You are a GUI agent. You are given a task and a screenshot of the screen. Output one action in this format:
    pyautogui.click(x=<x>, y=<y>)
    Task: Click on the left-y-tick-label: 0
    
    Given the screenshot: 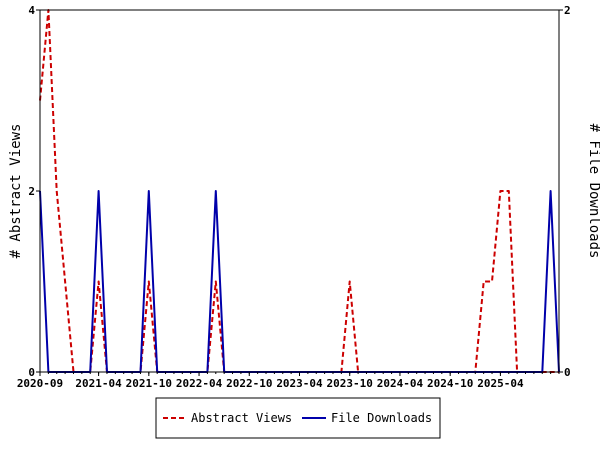 What is the action you would take?
    pyautogui.click(x=31, y=372)
    